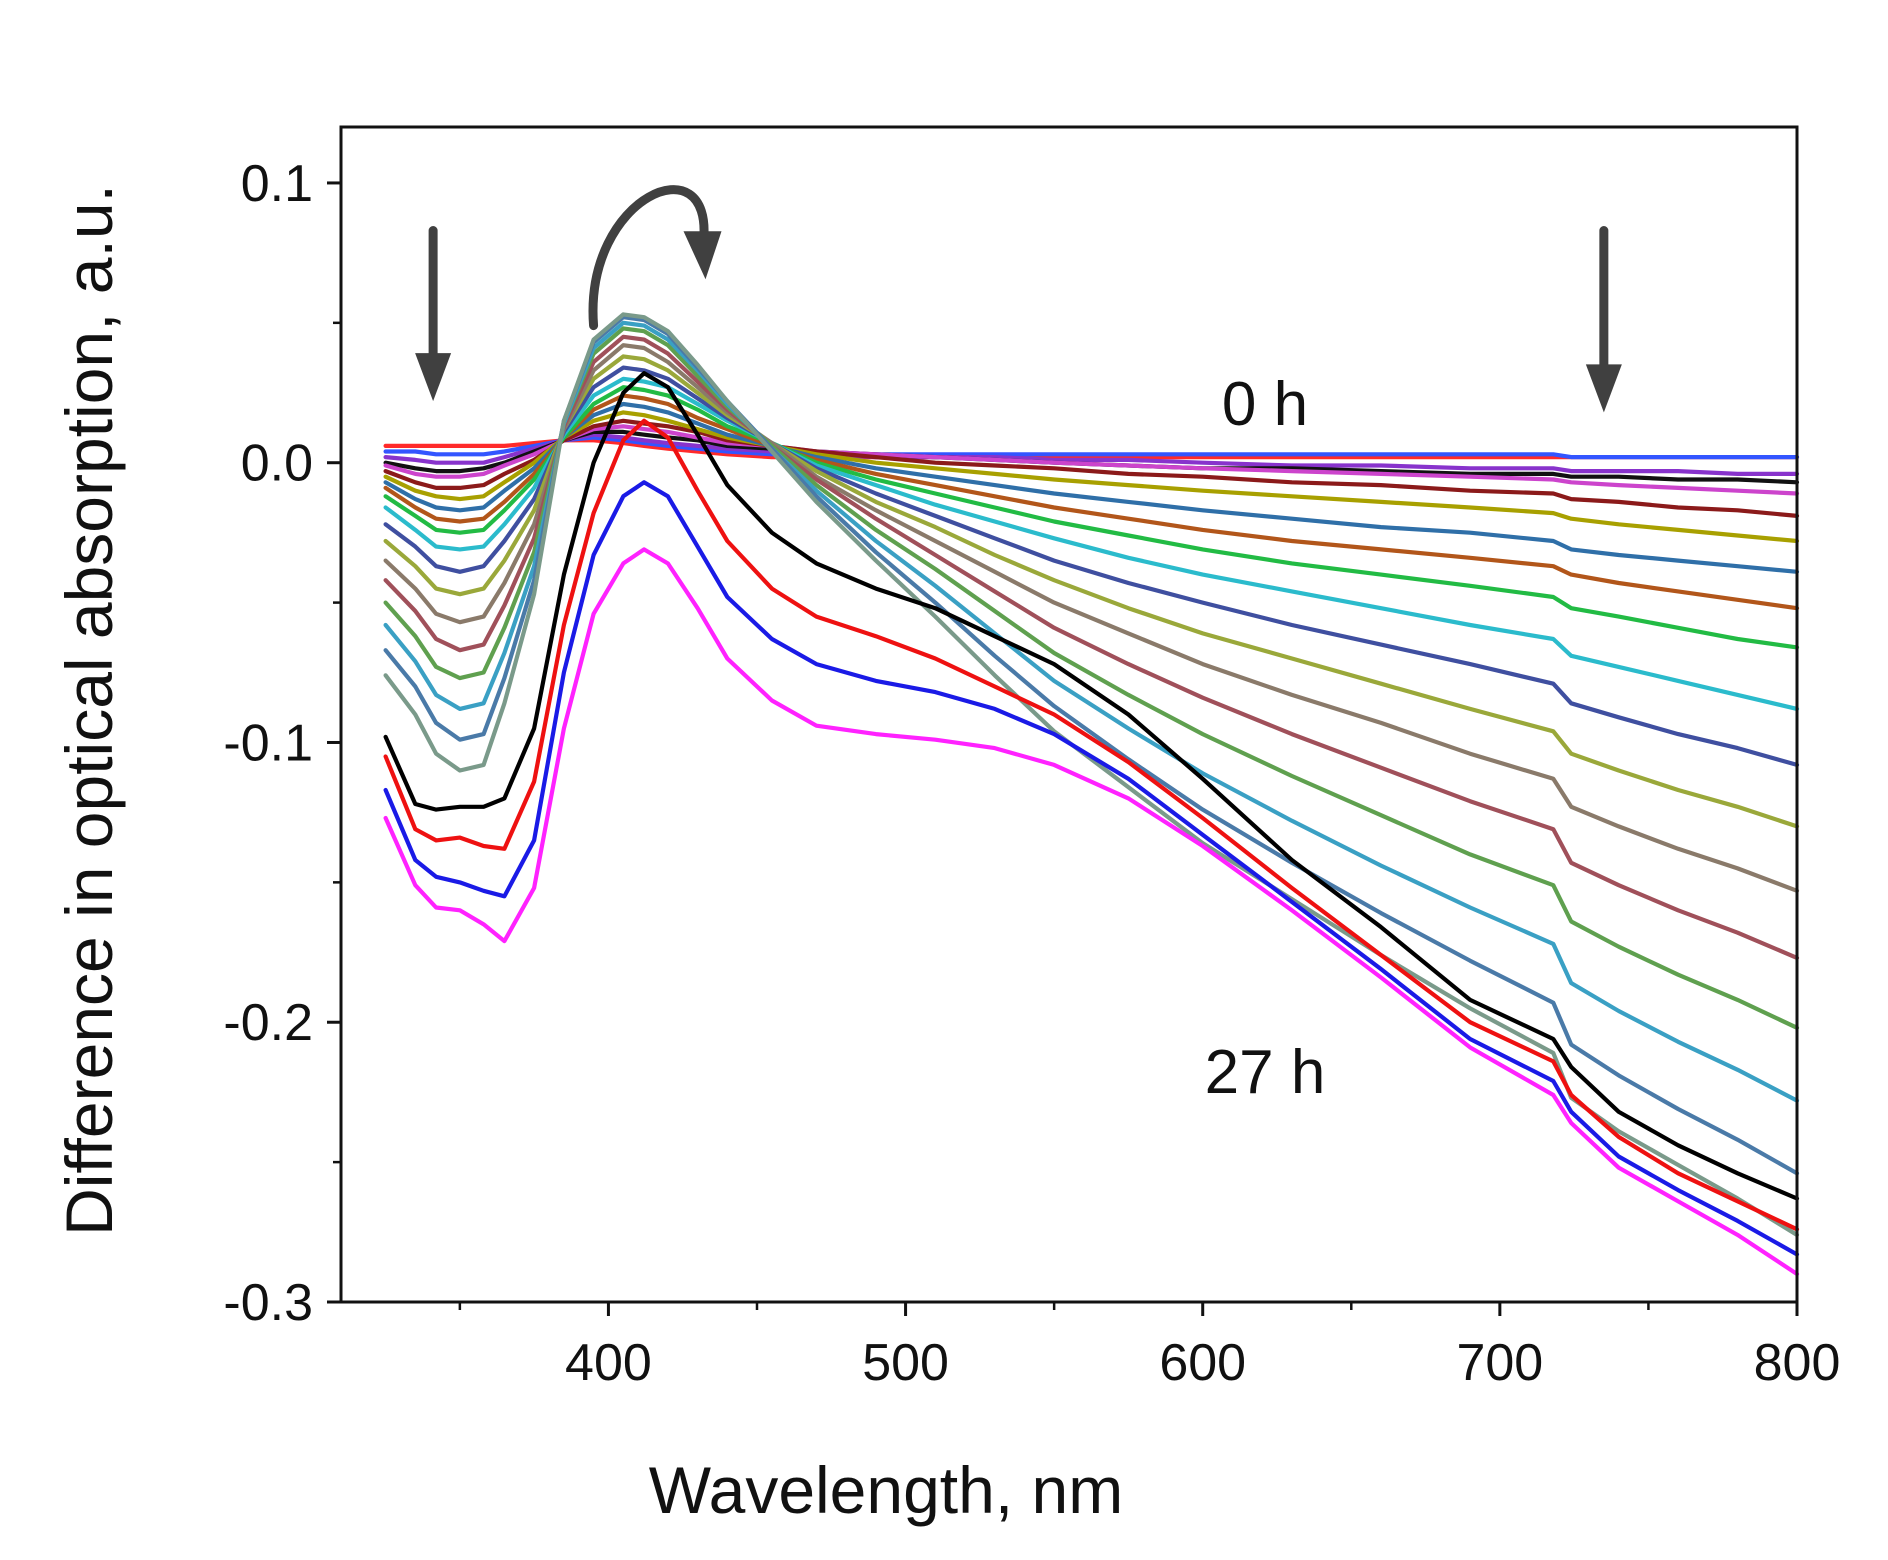 Image resolution: width=1888 pixels, height=1560 pixels. What do you see at coordinates (1265, 1072) in the screenshot?
I see `annotation-27h: 27 h` at bounding box center [1265, 1072].